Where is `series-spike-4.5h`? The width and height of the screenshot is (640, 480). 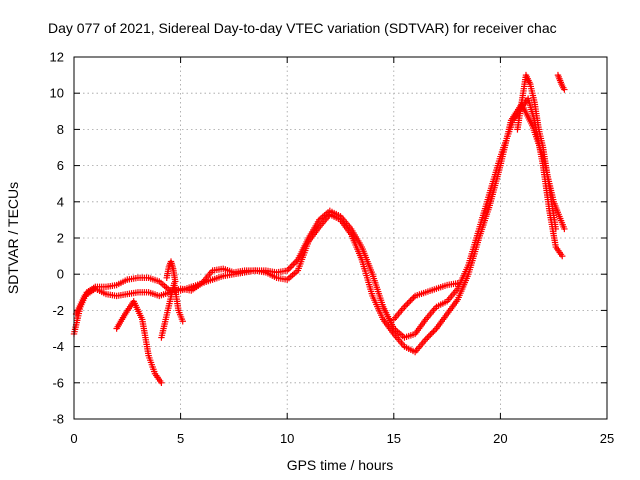 series-spike-4.5h is located at coordinates (171, 271).